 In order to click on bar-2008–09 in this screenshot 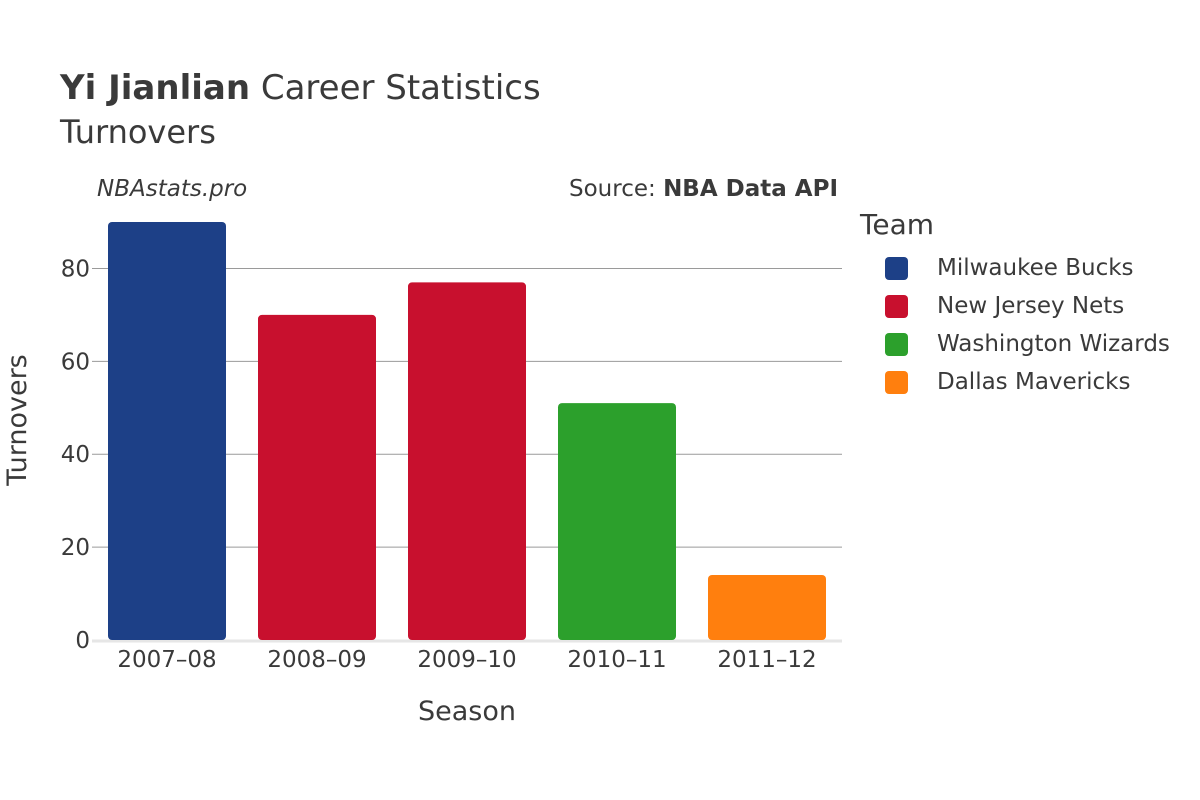, I will do `click(317, 477)`.